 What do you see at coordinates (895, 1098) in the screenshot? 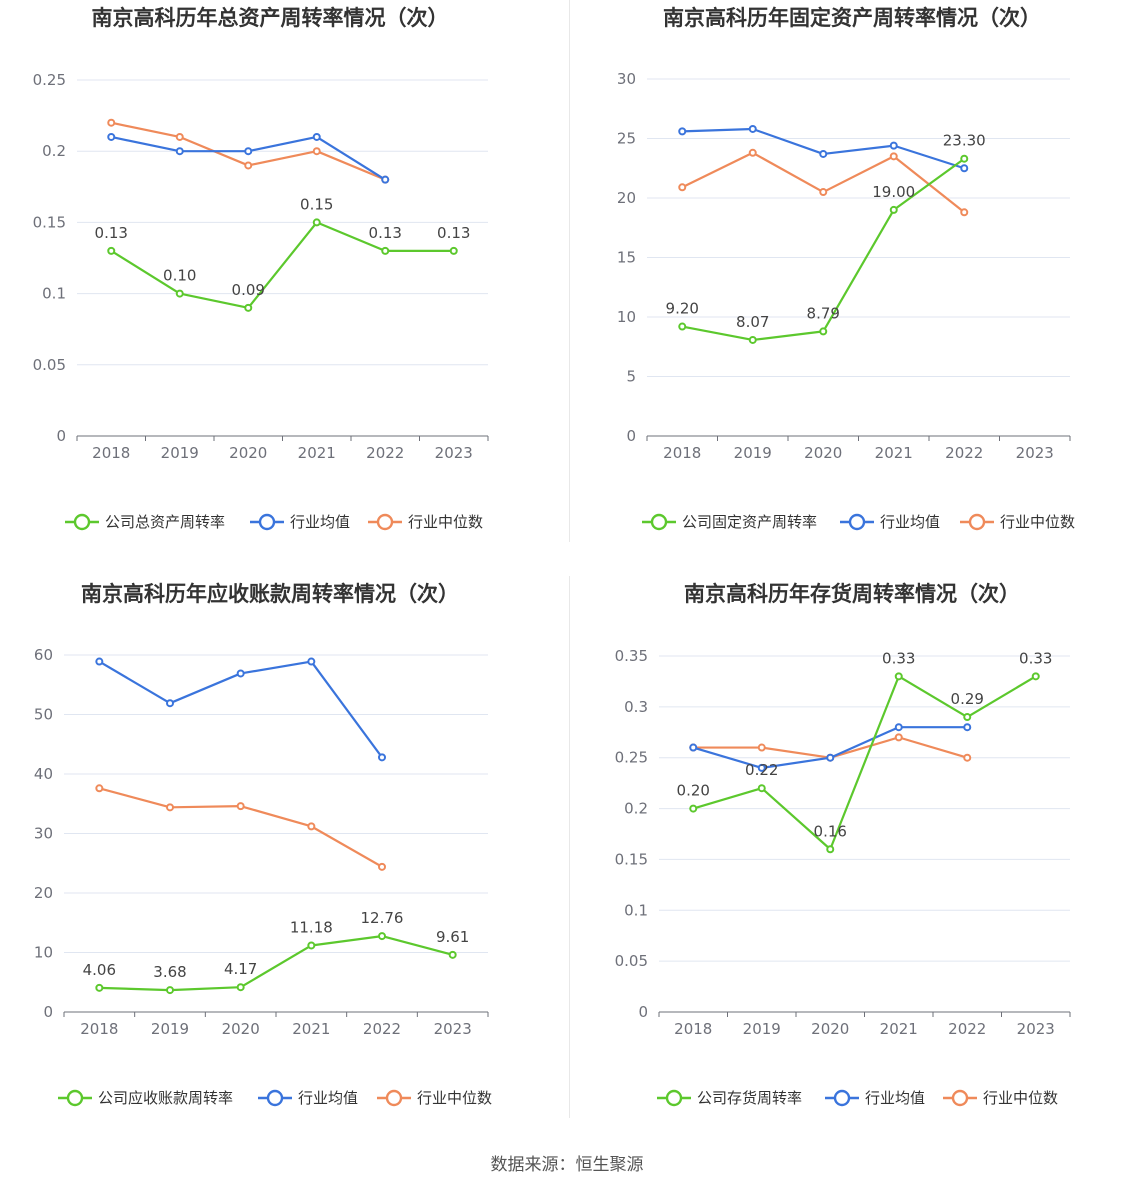
I see `legend-label: 行业均值` at bounding box center [895, 1098].